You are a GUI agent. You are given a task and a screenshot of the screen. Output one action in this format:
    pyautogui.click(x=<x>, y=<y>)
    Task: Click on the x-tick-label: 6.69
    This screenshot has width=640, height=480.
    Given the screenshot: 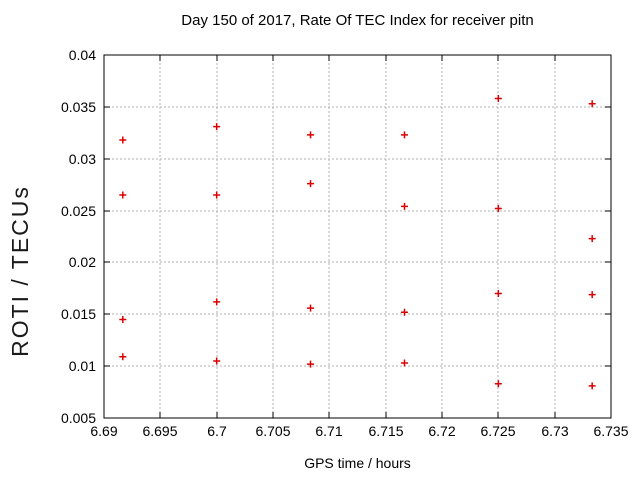 What is the action you would take?
    pyautogui.click(x=103, y=431)
    